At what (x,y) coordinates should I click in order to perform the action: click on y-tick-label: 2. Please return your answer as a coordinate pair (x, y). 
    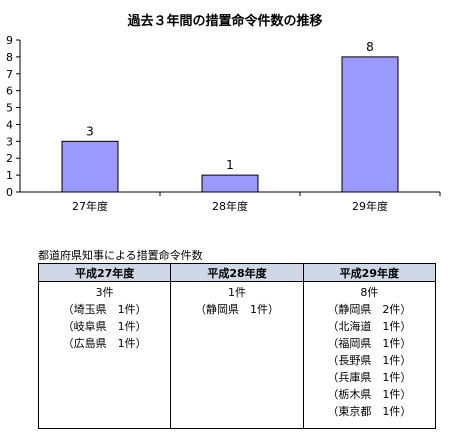
    Looking at the image, I should click on (9, 158).